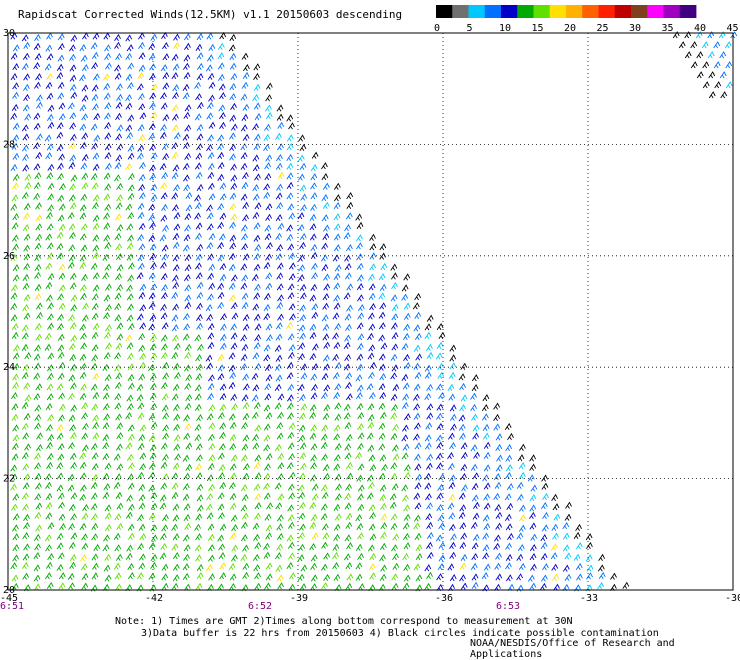 The height and width of the screenshot is (660, 740). I want to click on colorbar-label: 30, so click(635, 28).